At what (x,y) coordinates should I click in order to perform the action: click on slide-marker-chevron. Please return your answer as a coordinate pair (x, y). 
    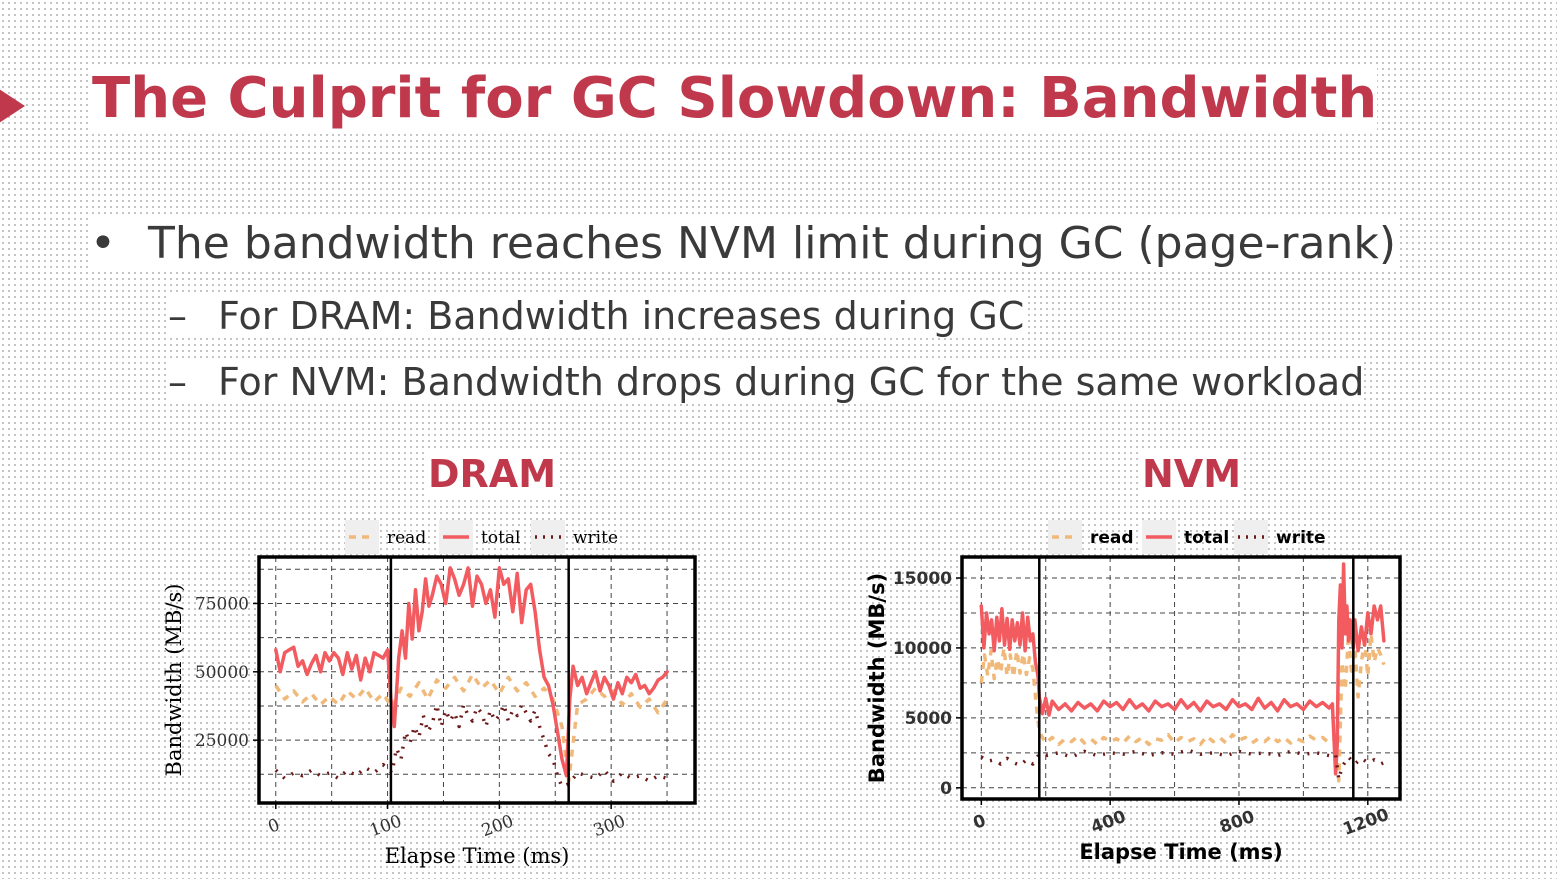
    Looking at the image, I should click on (12, 106).